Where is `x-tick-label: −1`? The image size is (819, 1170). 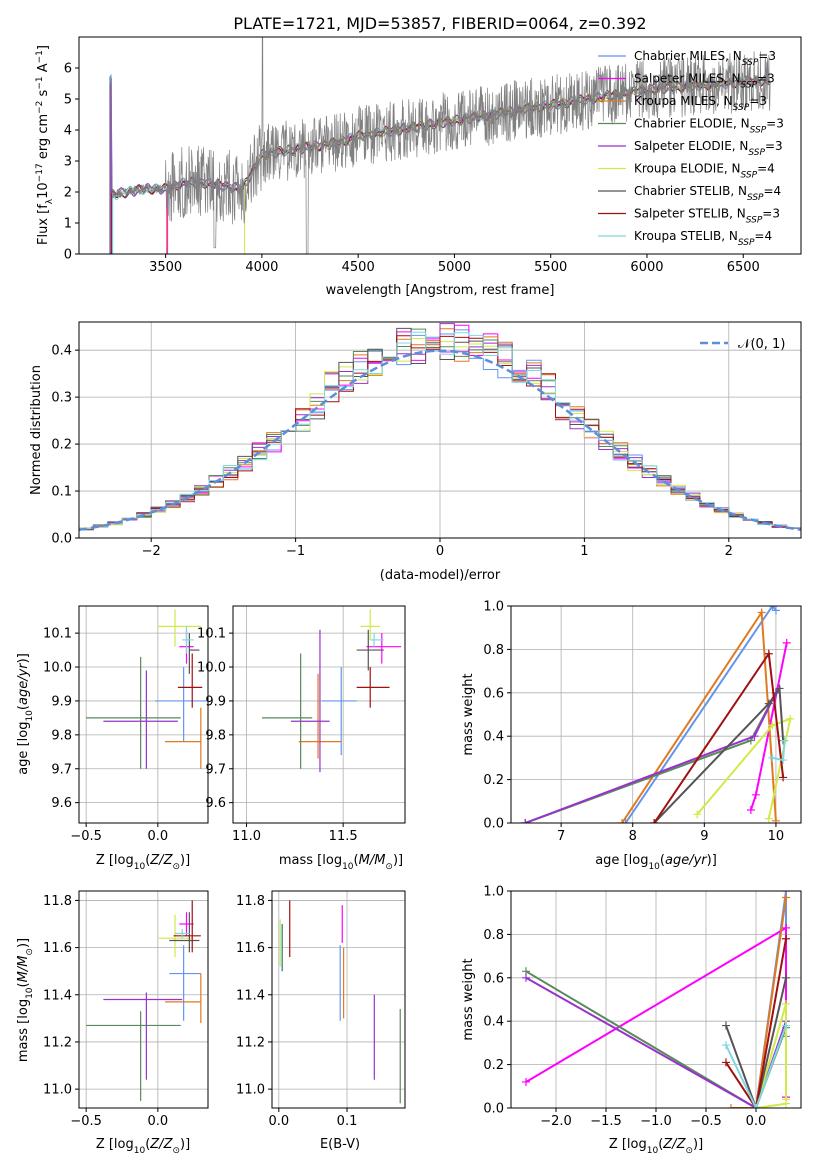 x-tick-label: −1 is located at coordinates (295, 551).